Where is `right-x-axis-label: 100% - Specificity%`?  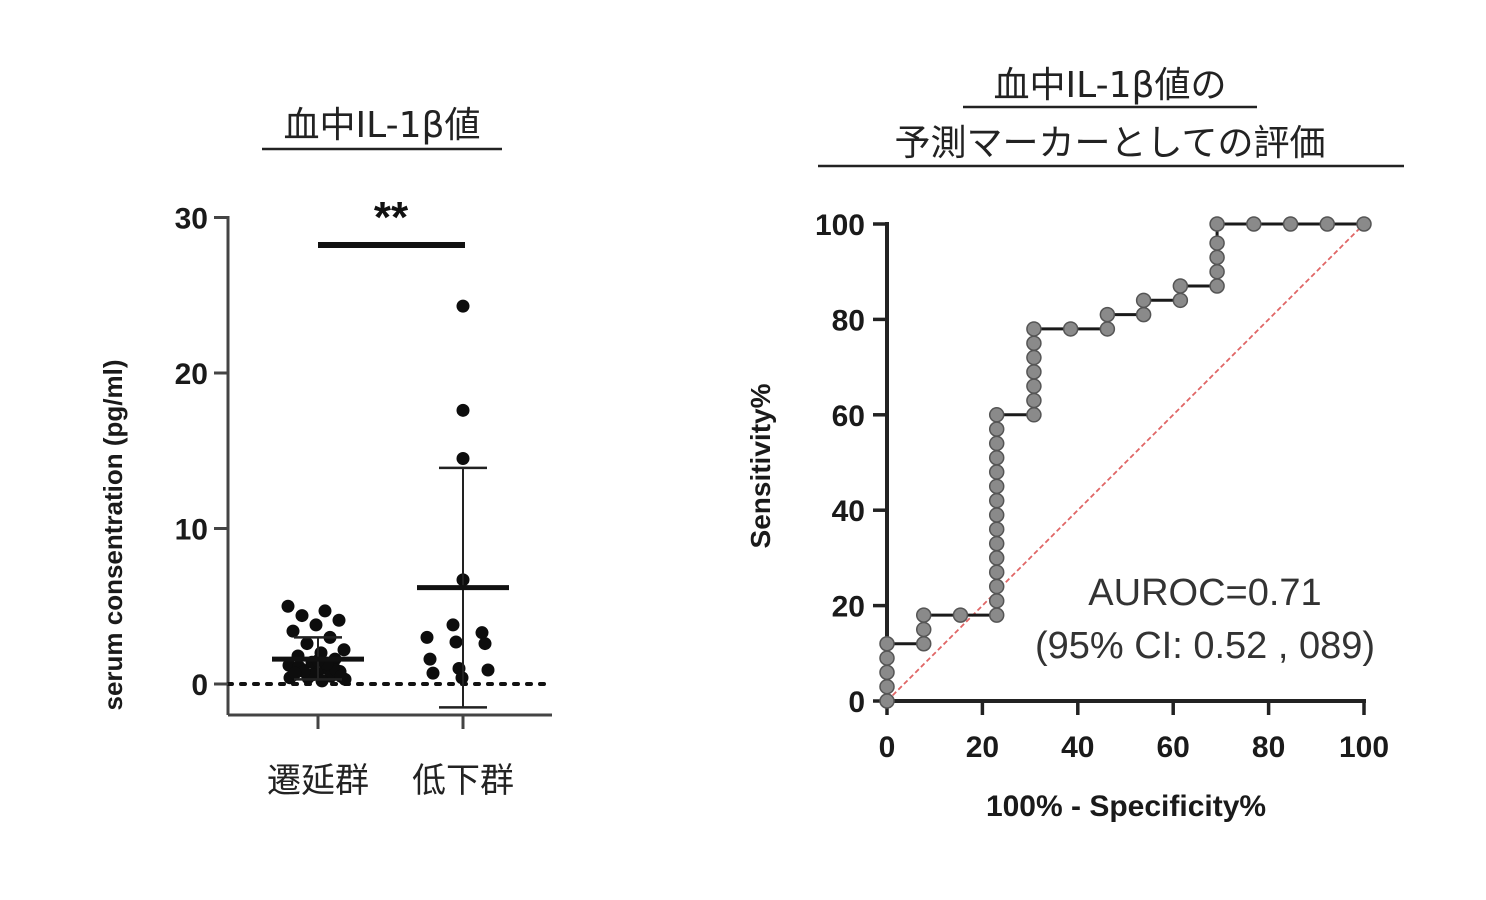 right-x-axis-label: 100% - Specificity% is located at coordinates (1126, 806).